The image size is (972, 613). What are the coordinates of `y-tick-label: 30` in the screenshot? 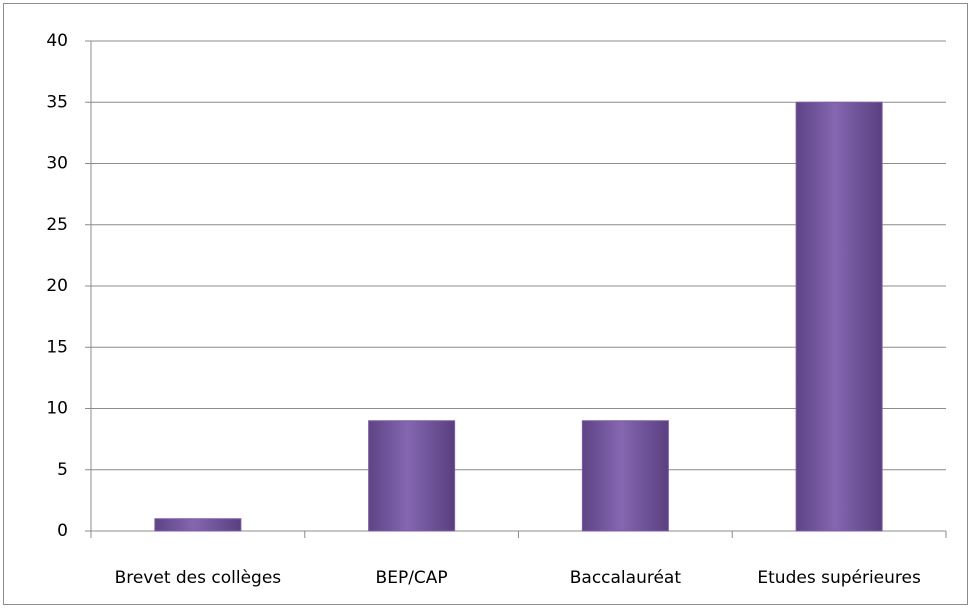 It's located at (57, 164).